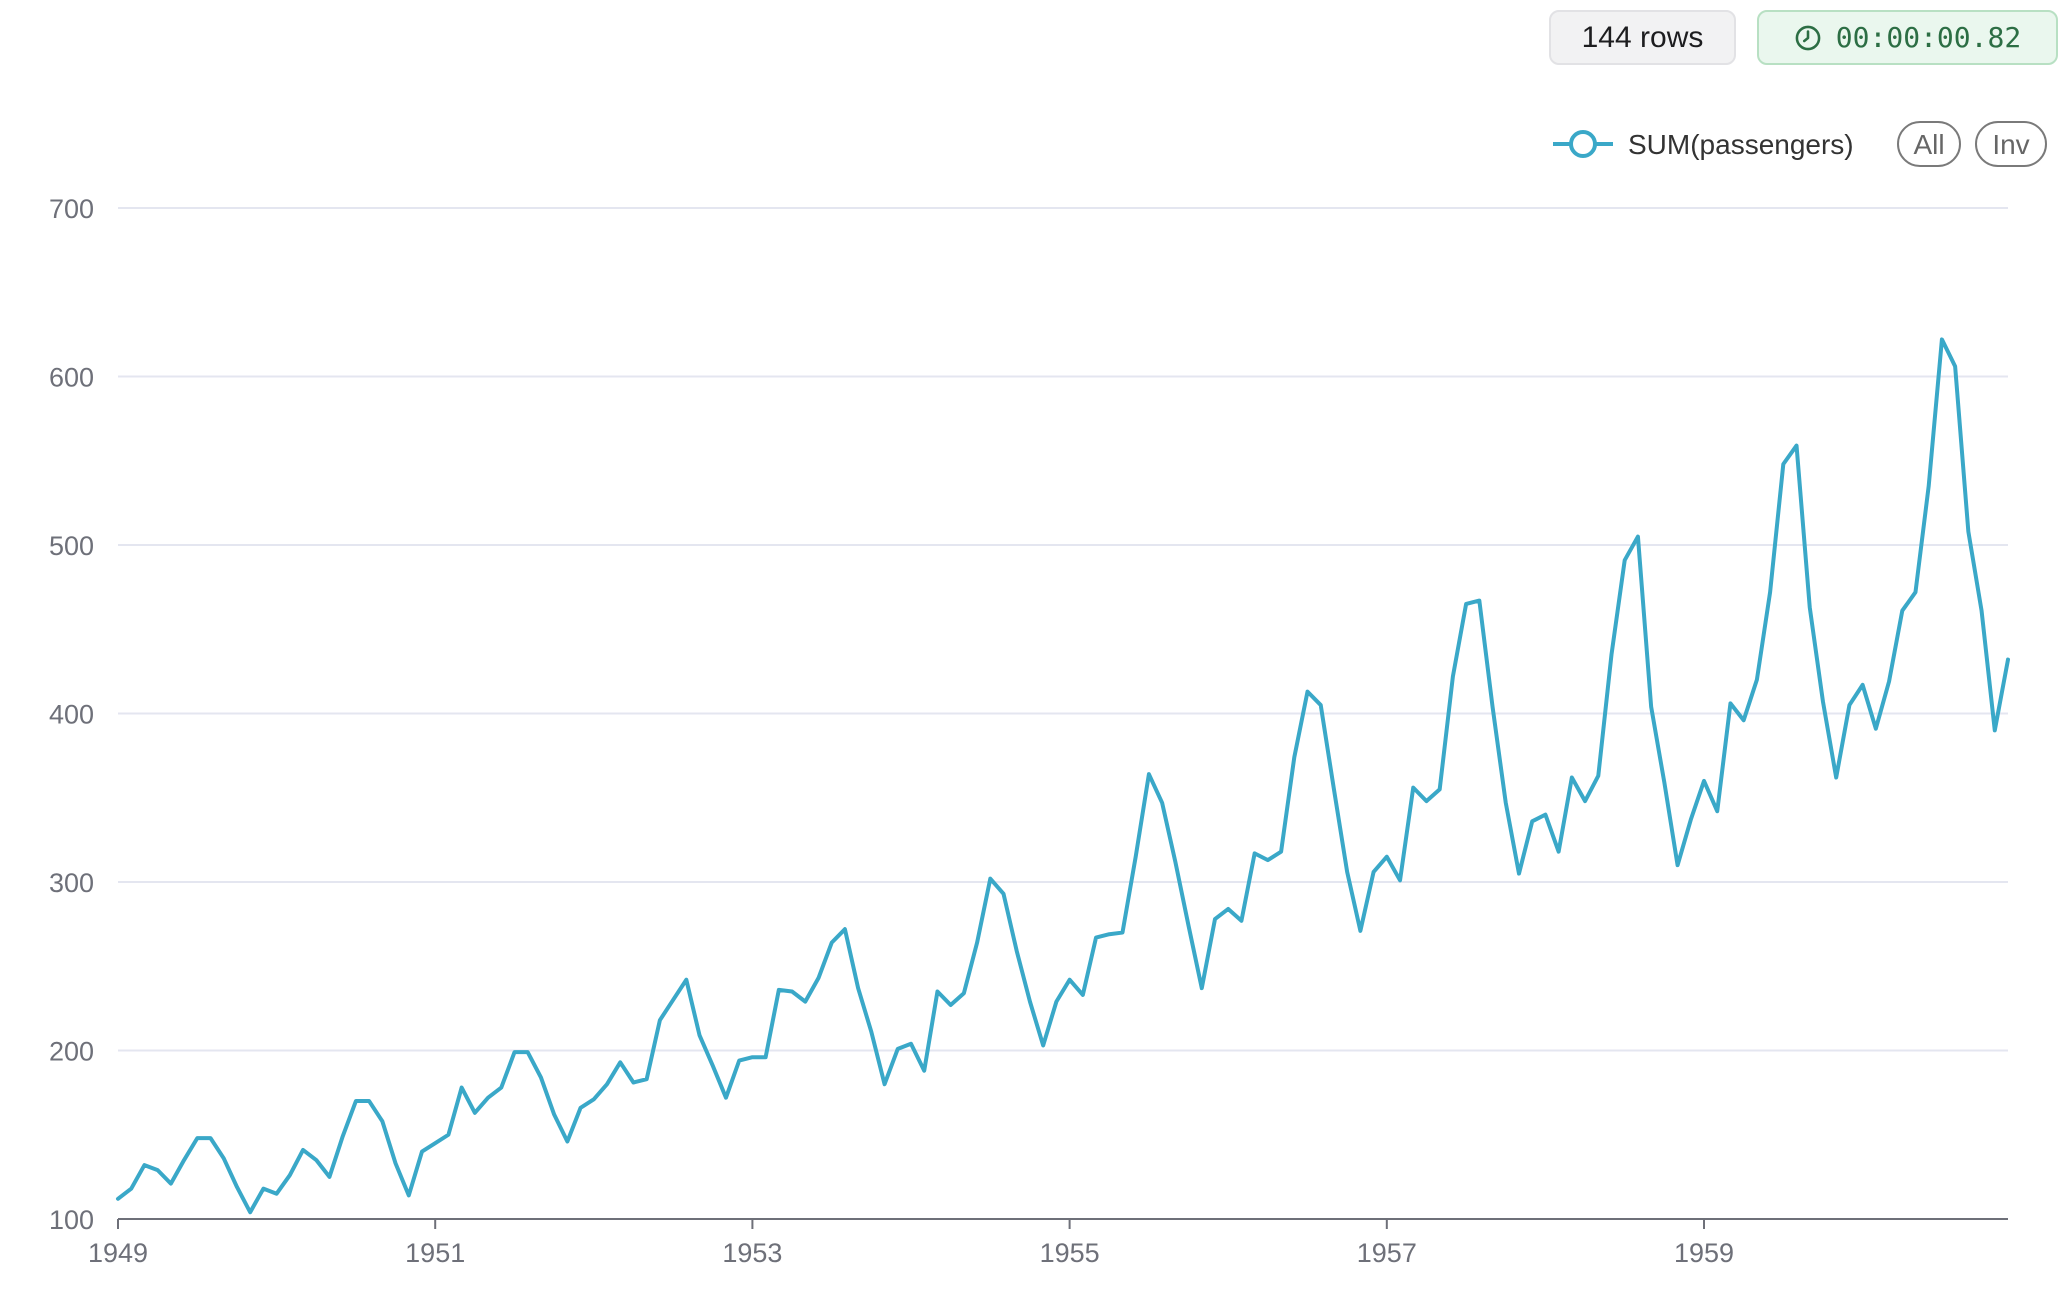 This screenshot has width=2060, height=1298. What do you see at coordinates (2011, 144) in the screenshot?
I see `legend-invert-button: Inv` at bounding box center [2011, 144].